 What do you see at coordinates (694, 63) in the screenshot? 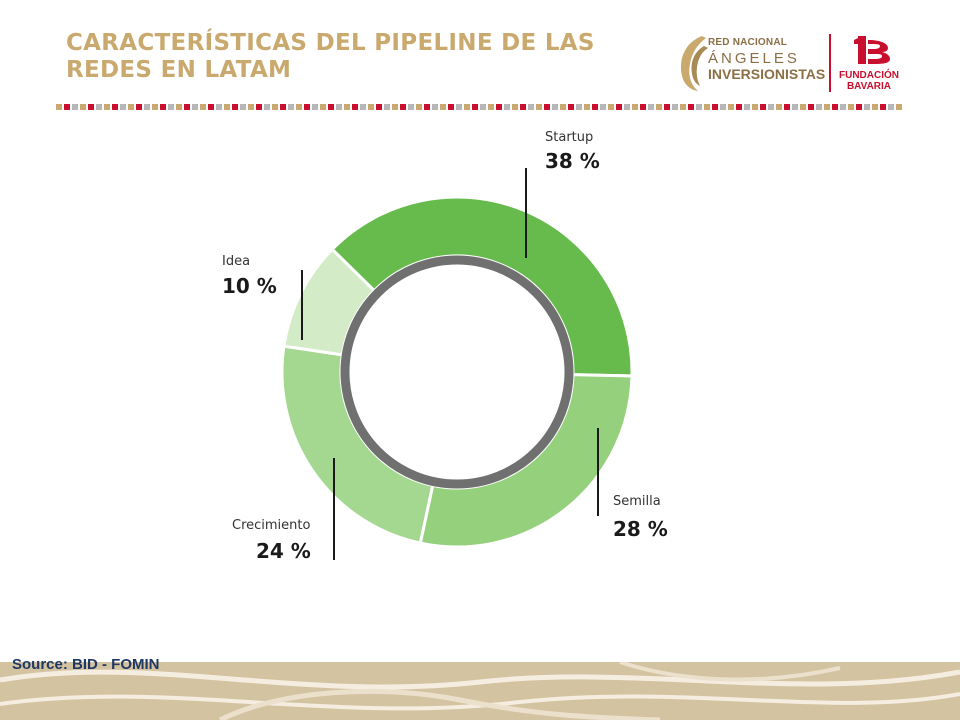
I see `wing-logo-icon` at bounding box center [694, 63].